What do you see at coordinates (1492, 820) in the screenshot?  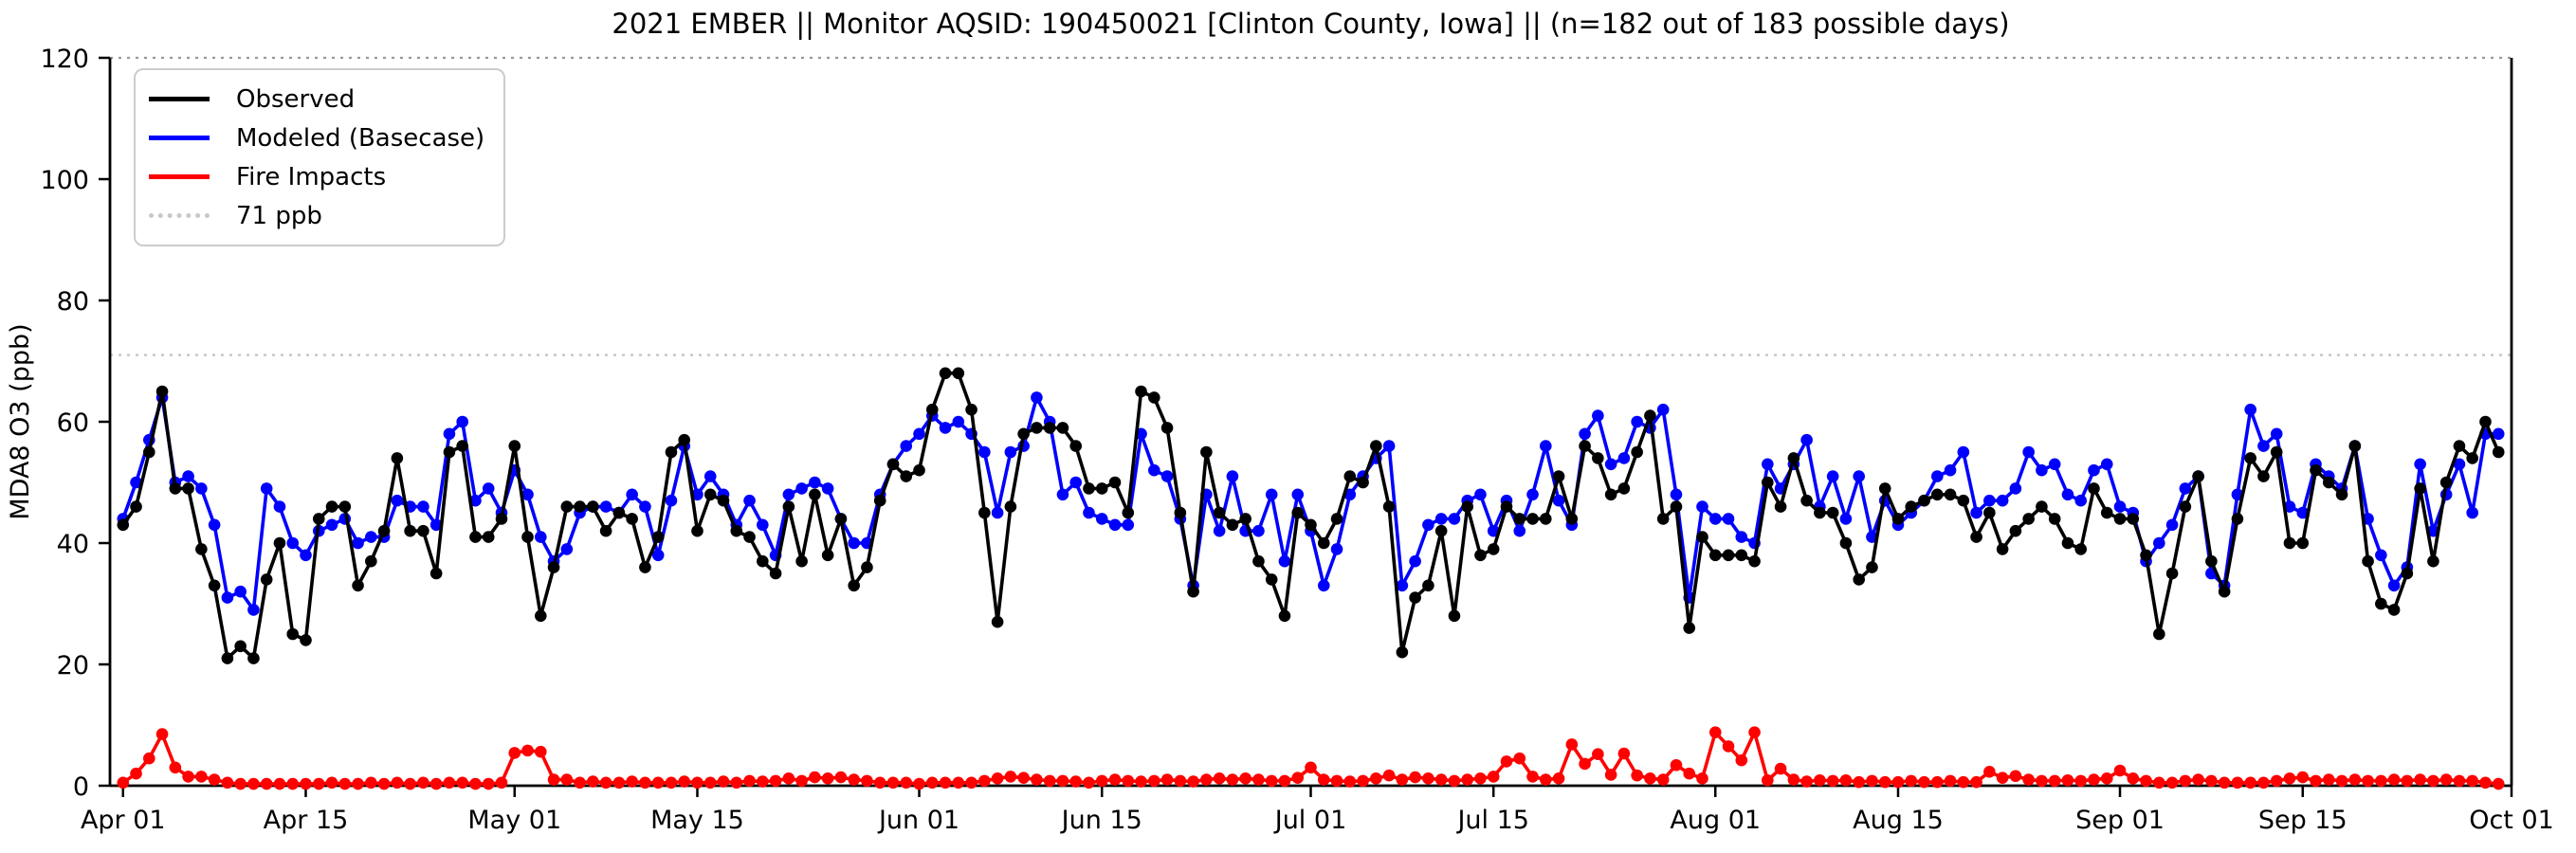 I see `x-tick-label: Jul 15` at bounding box center [1492, 820].